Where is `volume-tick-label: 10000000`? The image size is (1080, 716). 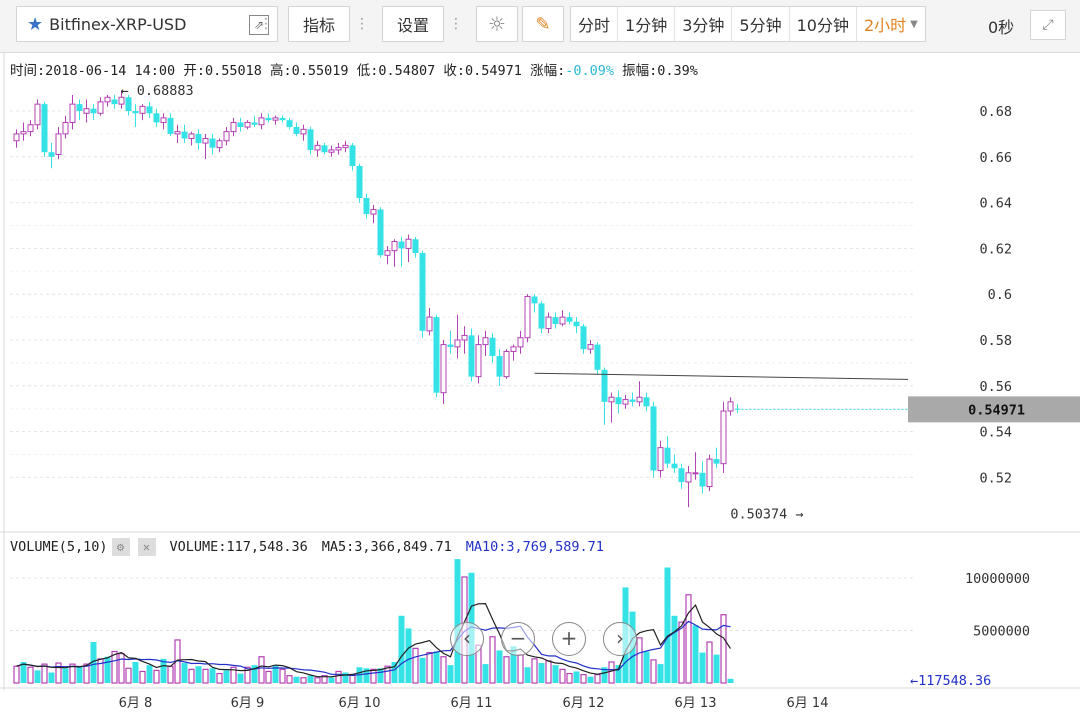 volume-tick-label: 10000000 is located at coordinates (997, 579).